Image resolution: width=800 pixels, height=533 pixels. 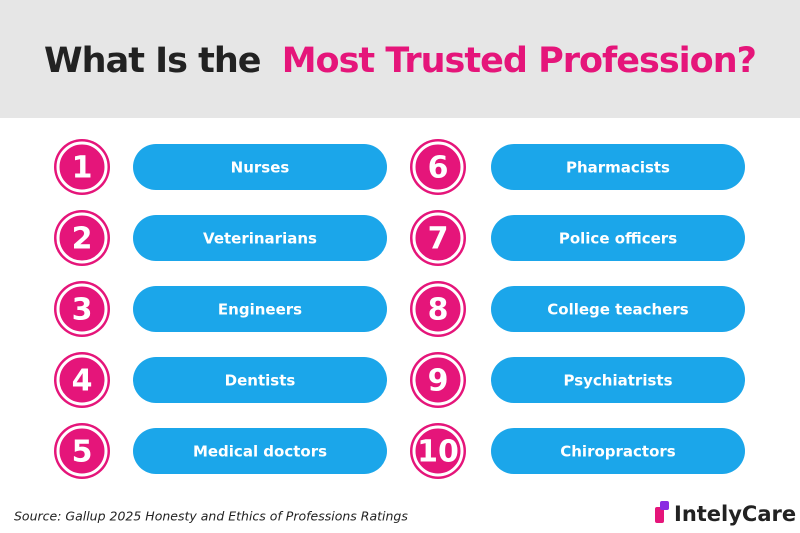 I want to click on profession-label: Psychiatrists, so click(x=617, y=381).